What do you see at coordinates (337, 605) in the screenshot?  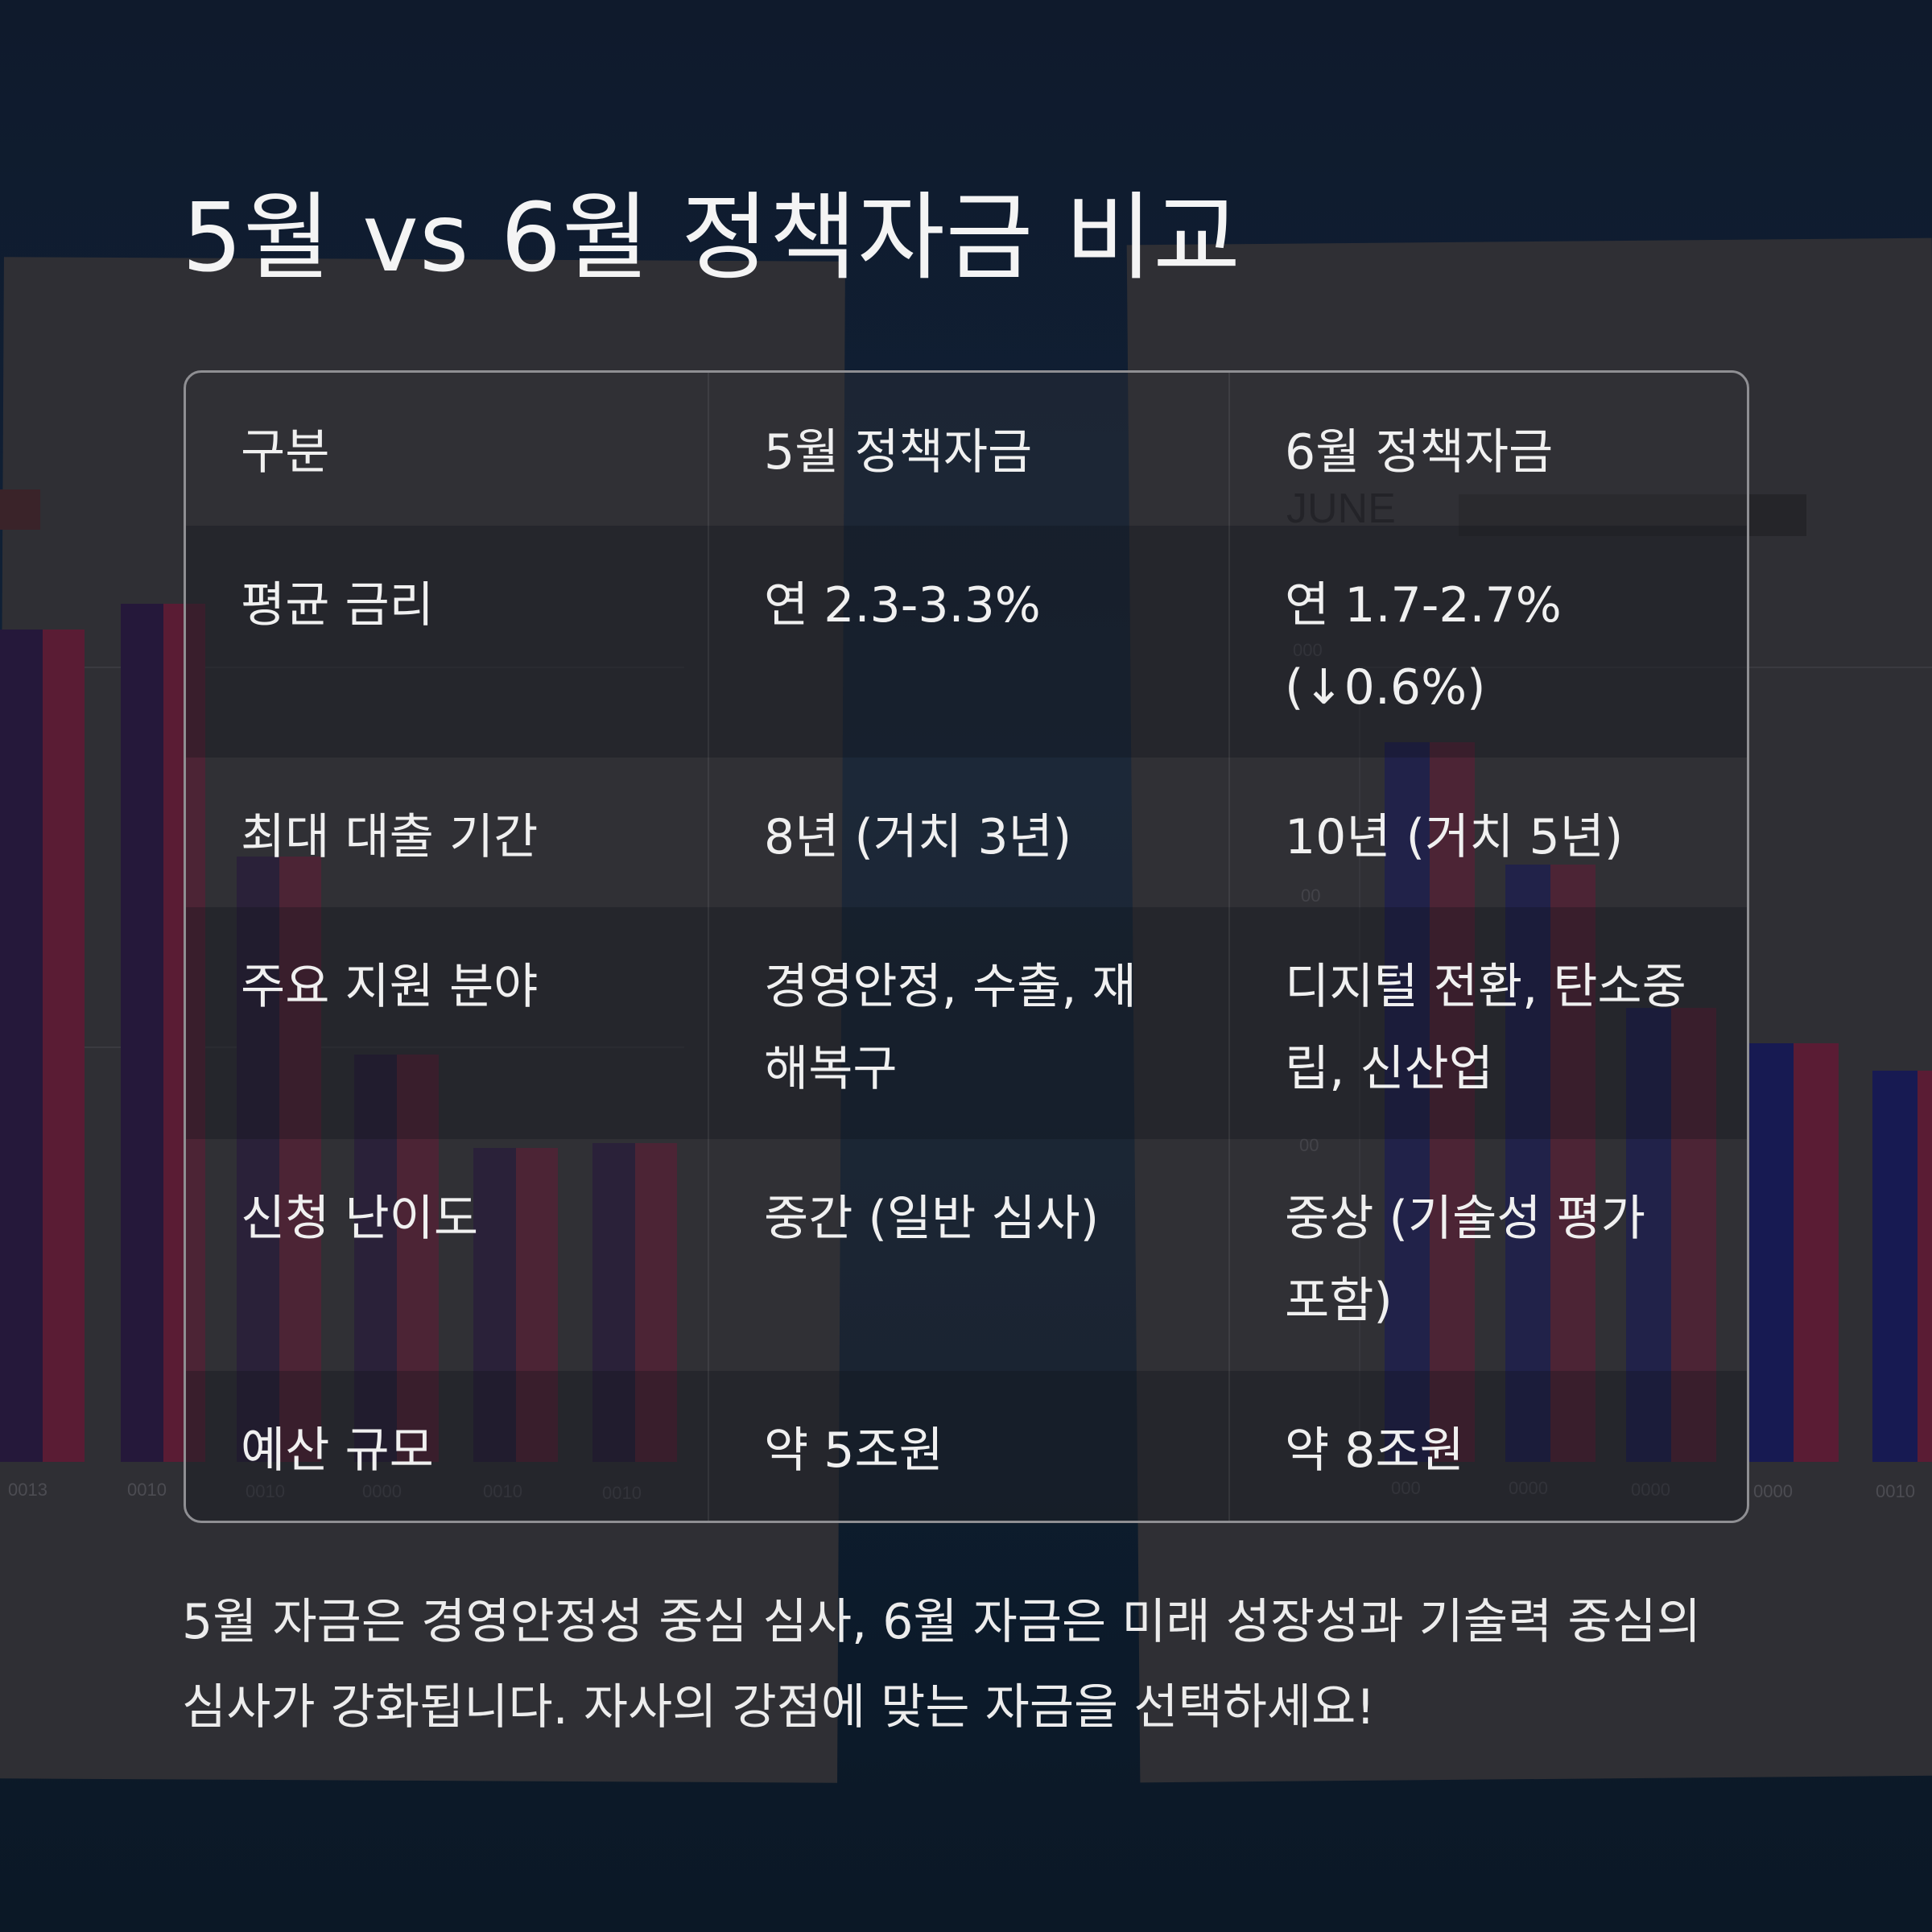 I see `row-label: 평균 금리` at bounding box center [337, 605].